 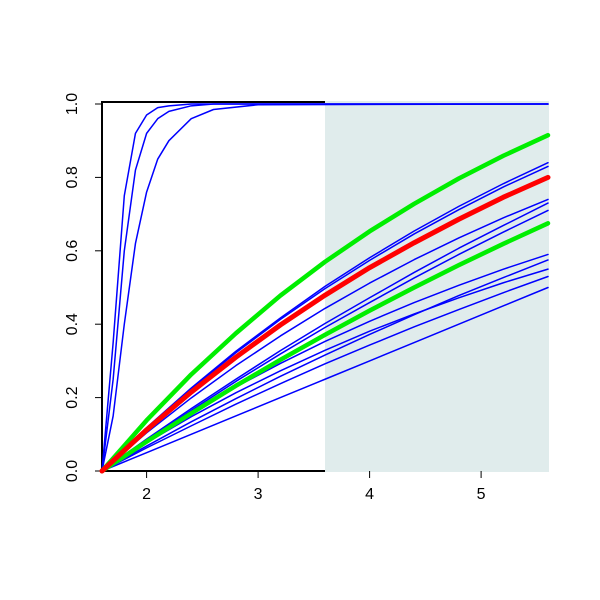 I want to click on y-tick-label: 0.2, so click(x=72, y=397).